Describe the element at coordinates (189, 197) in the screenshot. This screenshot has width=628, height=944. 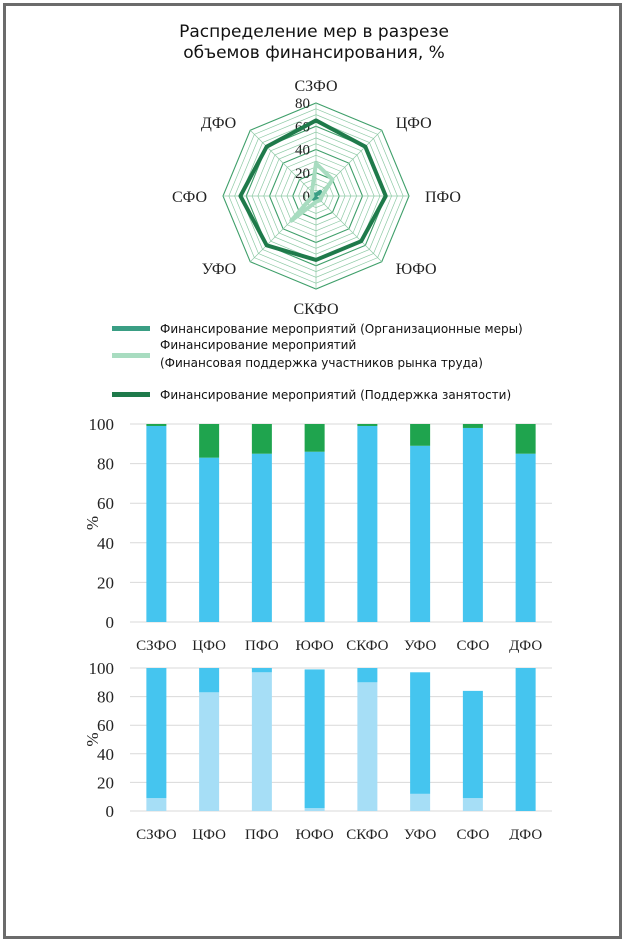
I see `radar-axis-label: СФО` at that location.